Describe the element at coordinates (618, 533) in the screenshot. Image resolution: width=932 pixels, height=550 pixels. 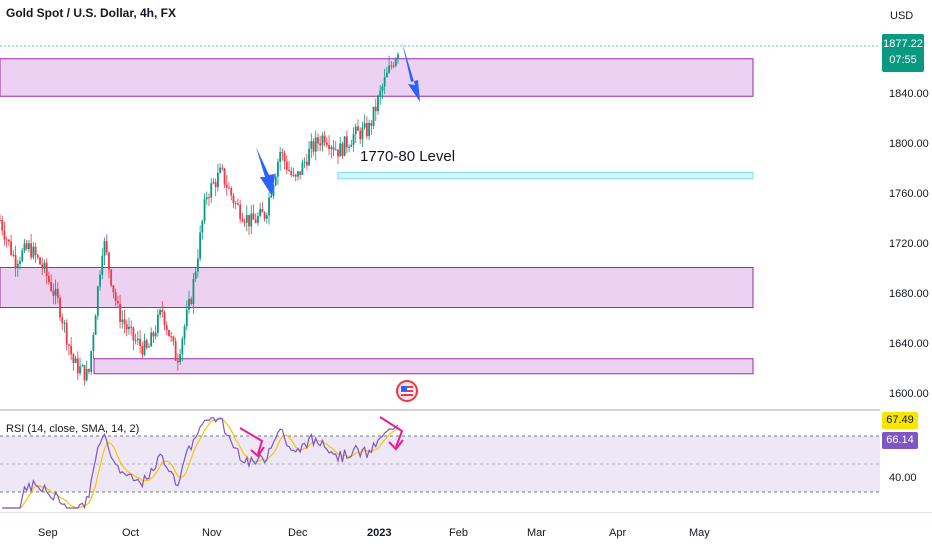
I see `time-axis-label: Apr` at that location.